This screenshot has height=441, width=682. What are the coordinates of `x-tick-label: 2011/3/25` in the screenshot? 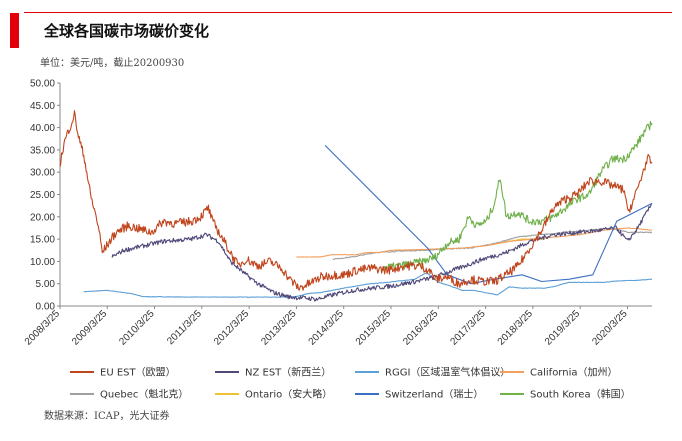 It's located at (184, 327).